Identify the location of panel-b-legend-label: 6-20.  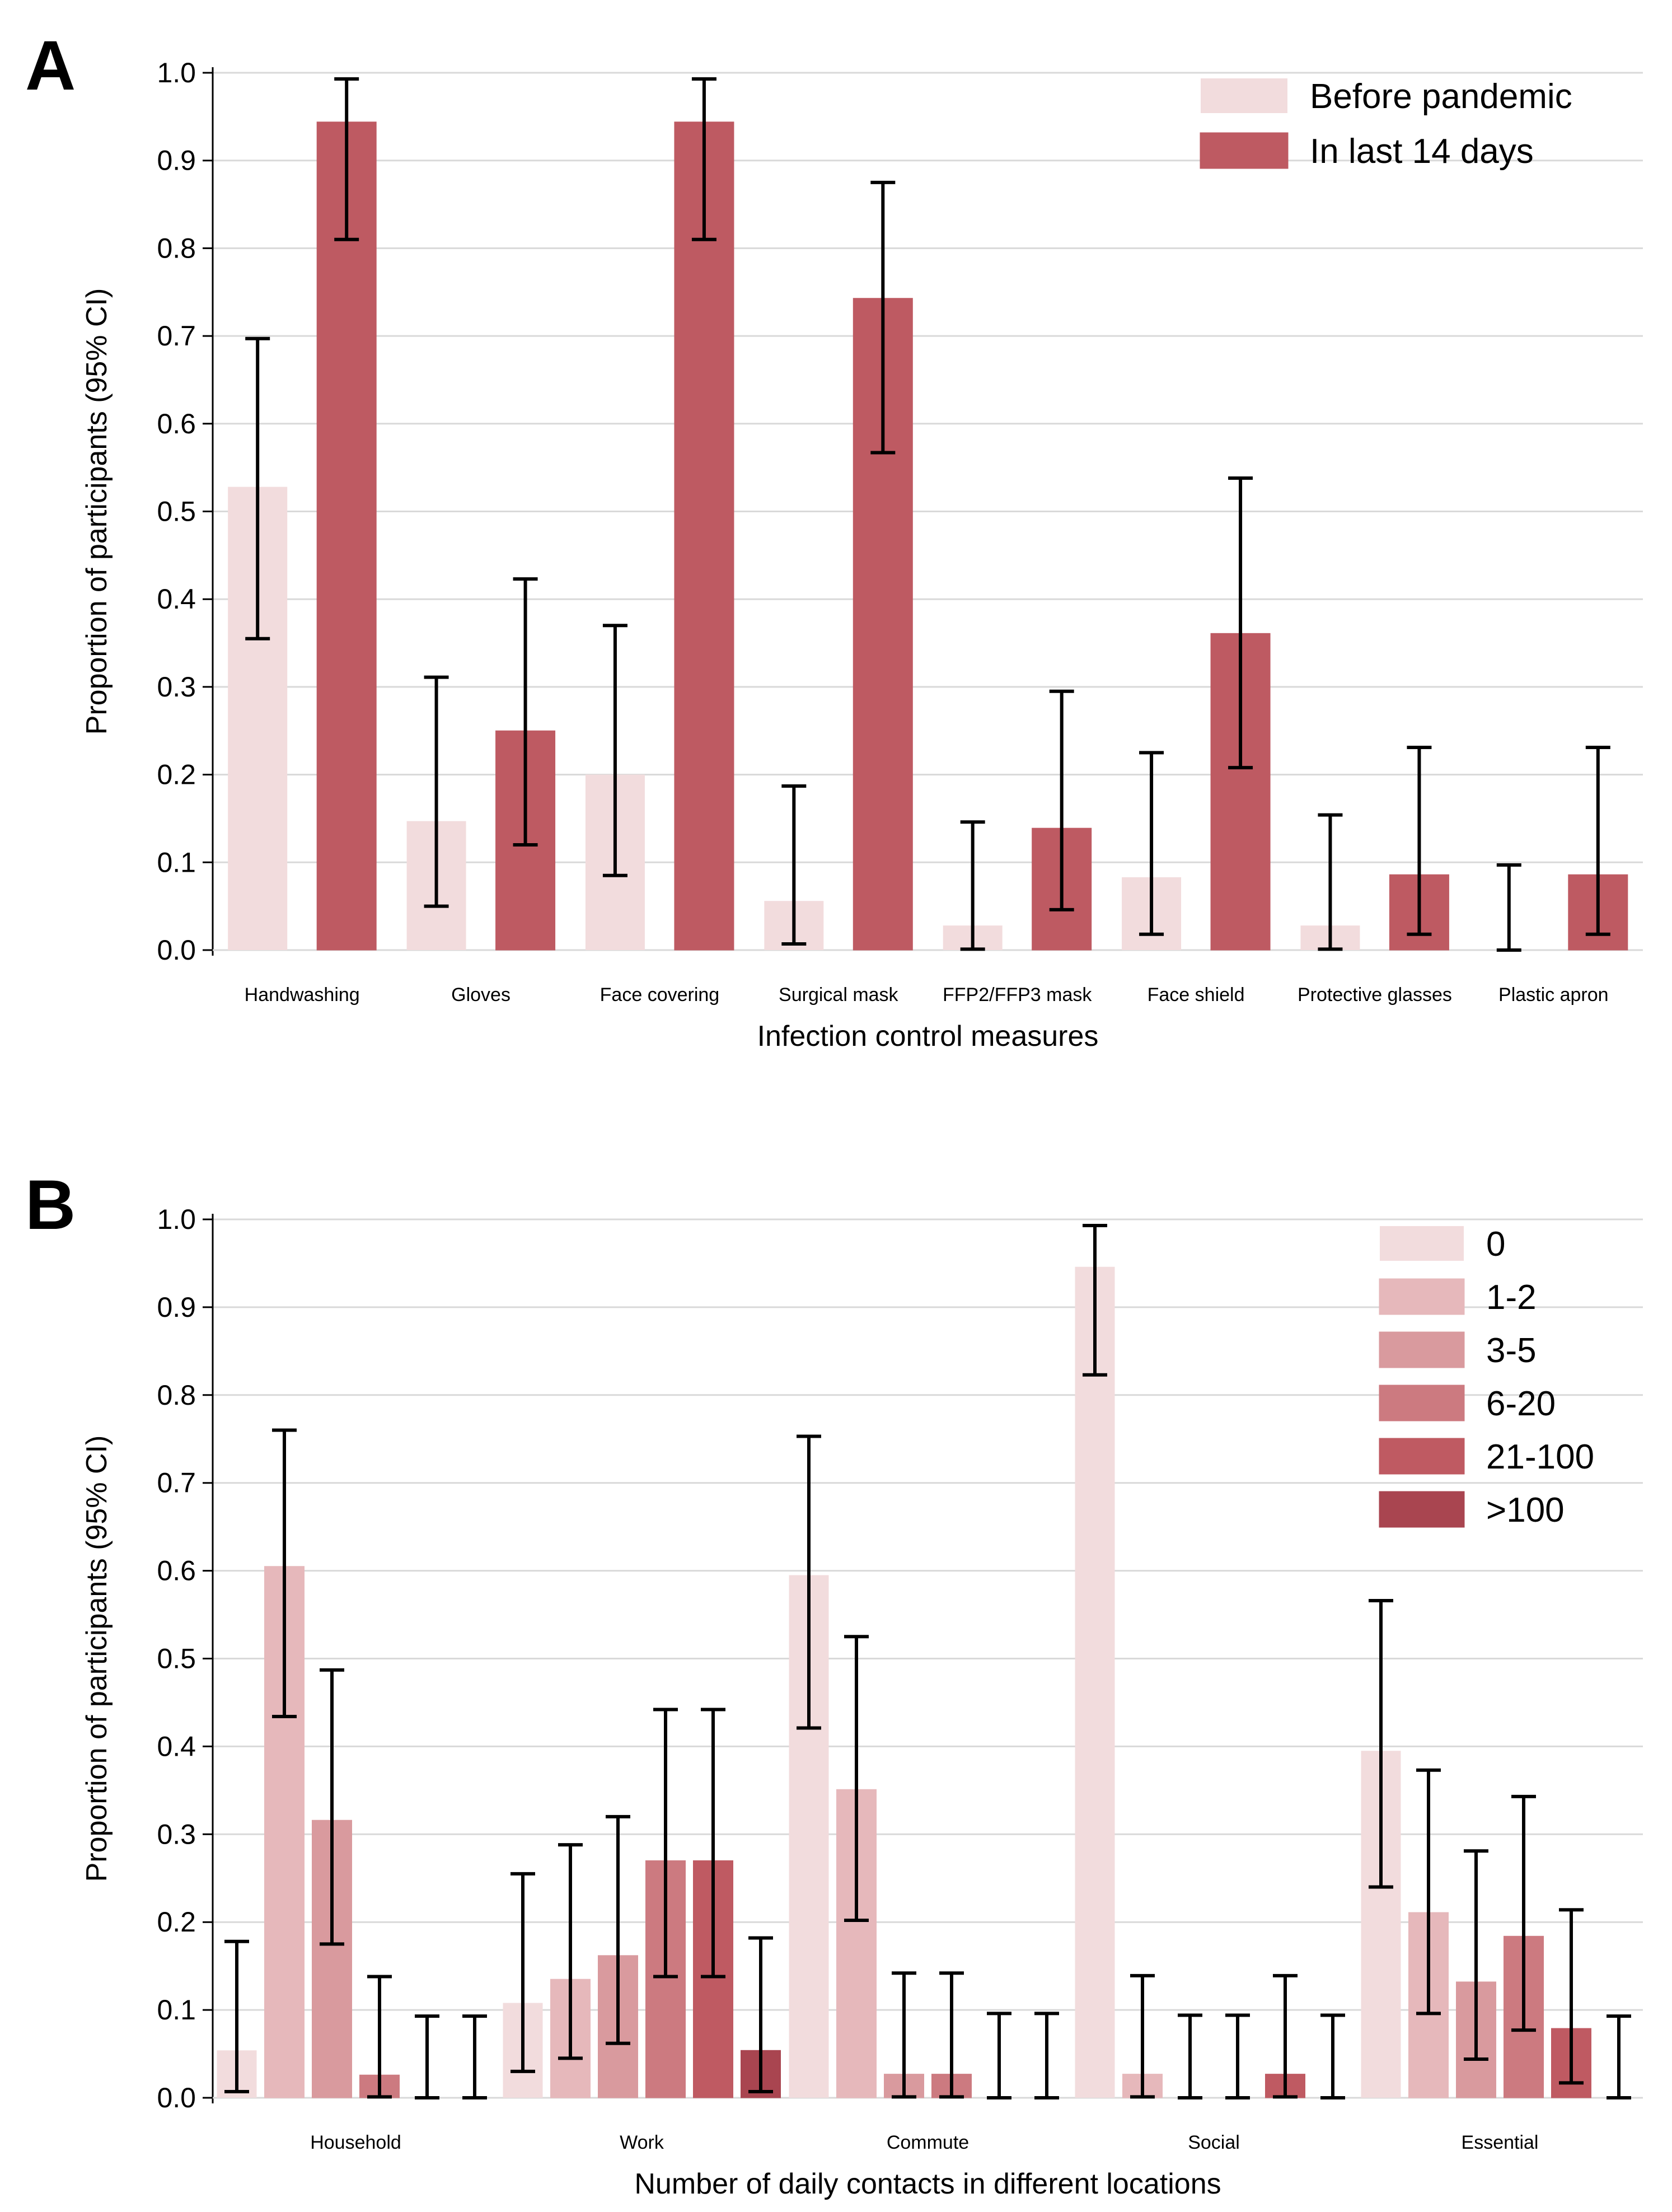
(1521, 1404).